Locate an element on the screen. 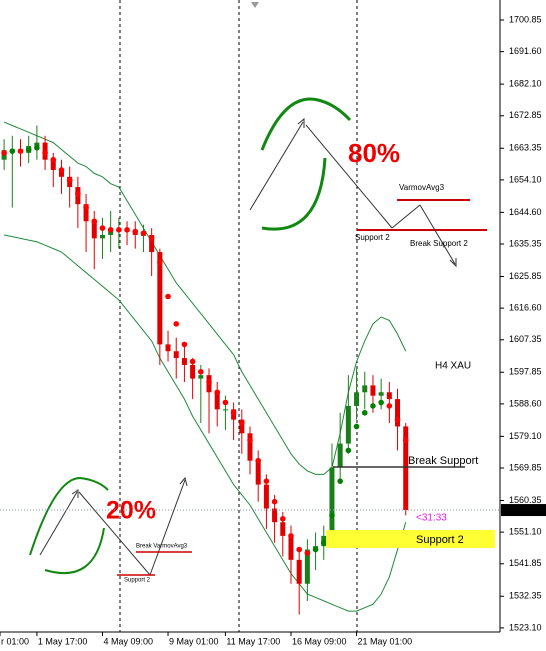 The width and height of the screenshot is (546, 651). x-tick-label: 16 May 09:00 is located at coordinates (319, 641).